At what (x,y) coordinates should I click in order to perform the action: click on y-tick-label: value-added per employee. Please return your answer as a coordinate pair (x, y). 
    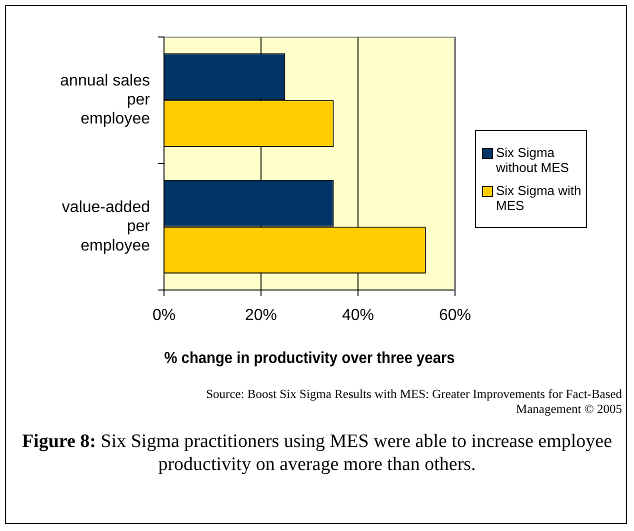
    Looking at the image, I should click on (106, 226).